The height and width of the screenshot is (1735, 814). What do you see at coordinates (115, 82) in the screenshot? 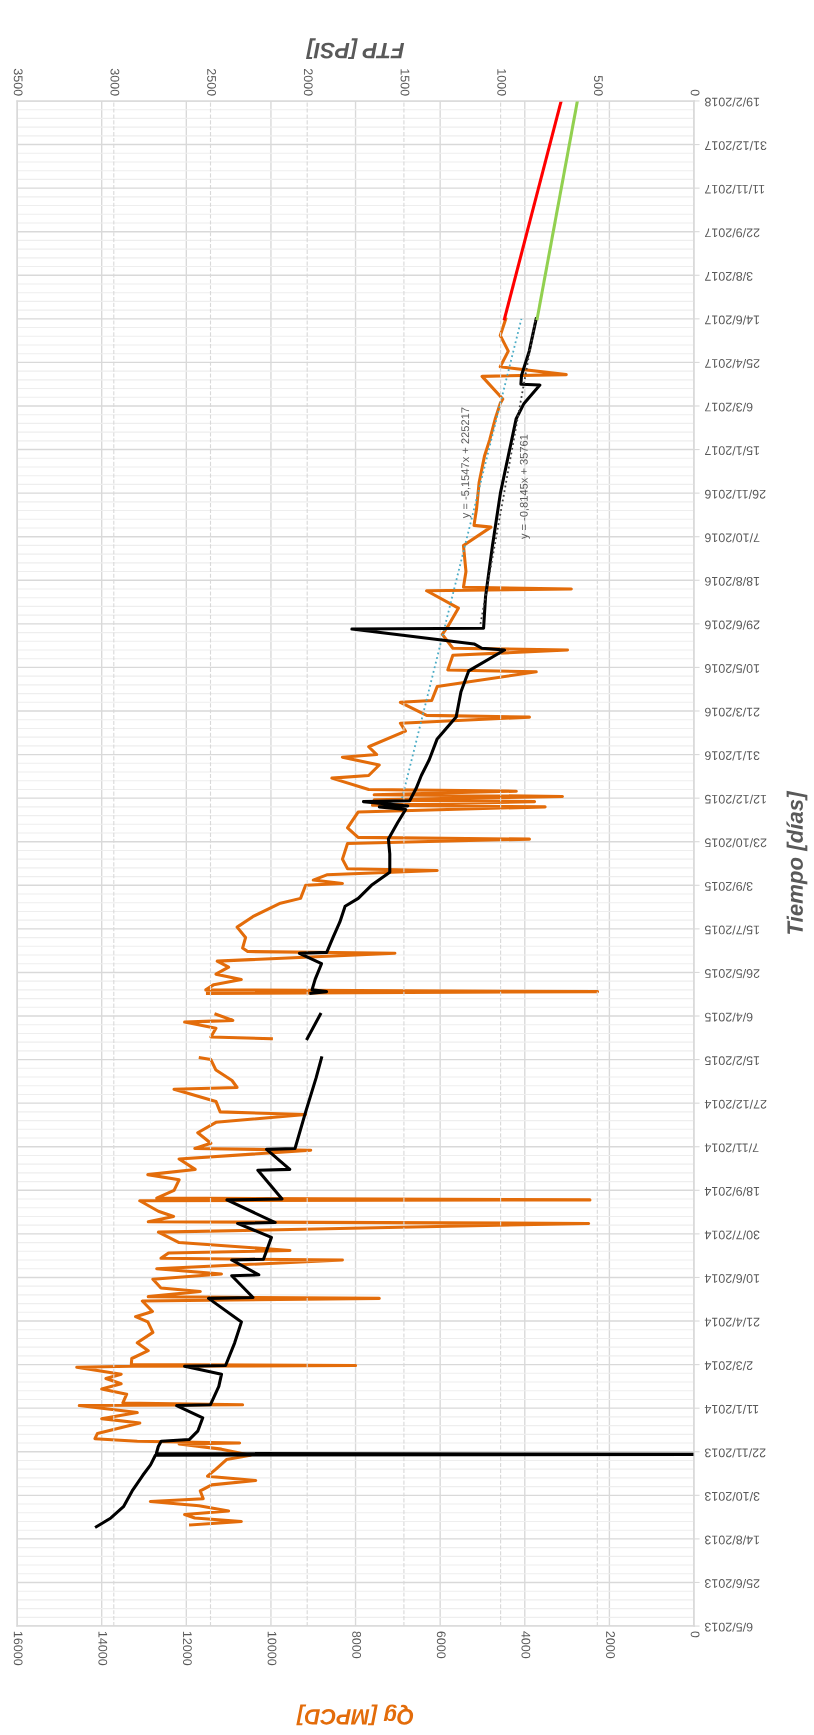
I see `x2-tick-label: 3000` at bounding box center [115, 82].